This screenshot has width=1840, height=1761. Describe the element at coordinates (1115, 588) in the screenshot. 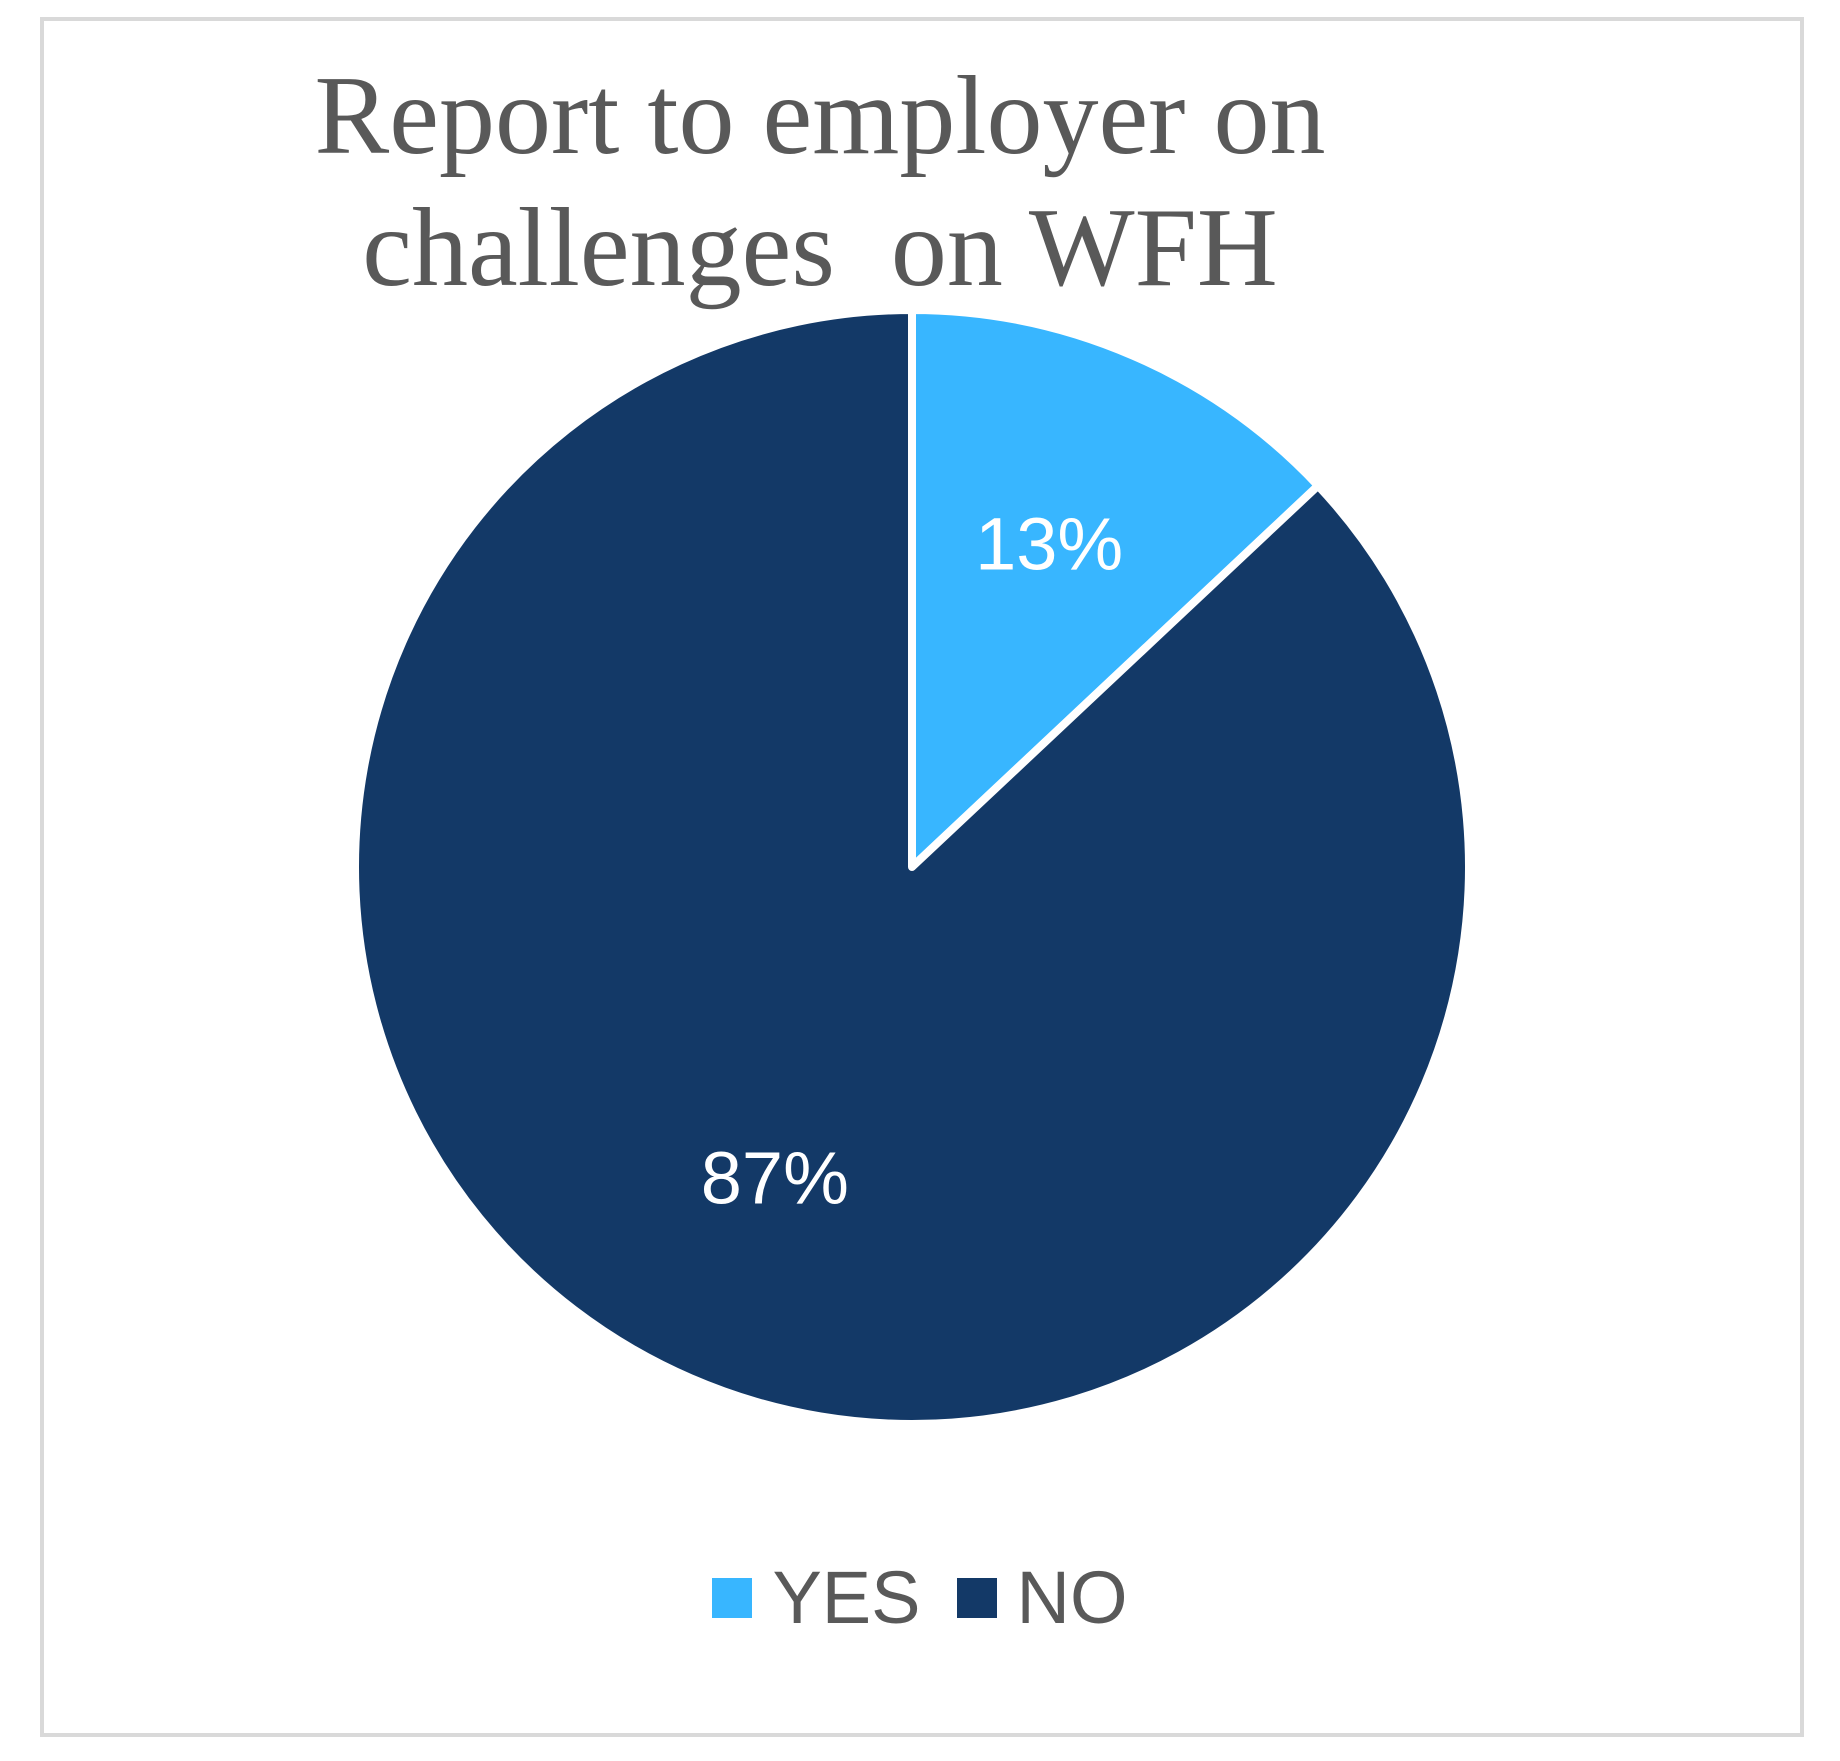

I see `pie-slice-yes` at that location.